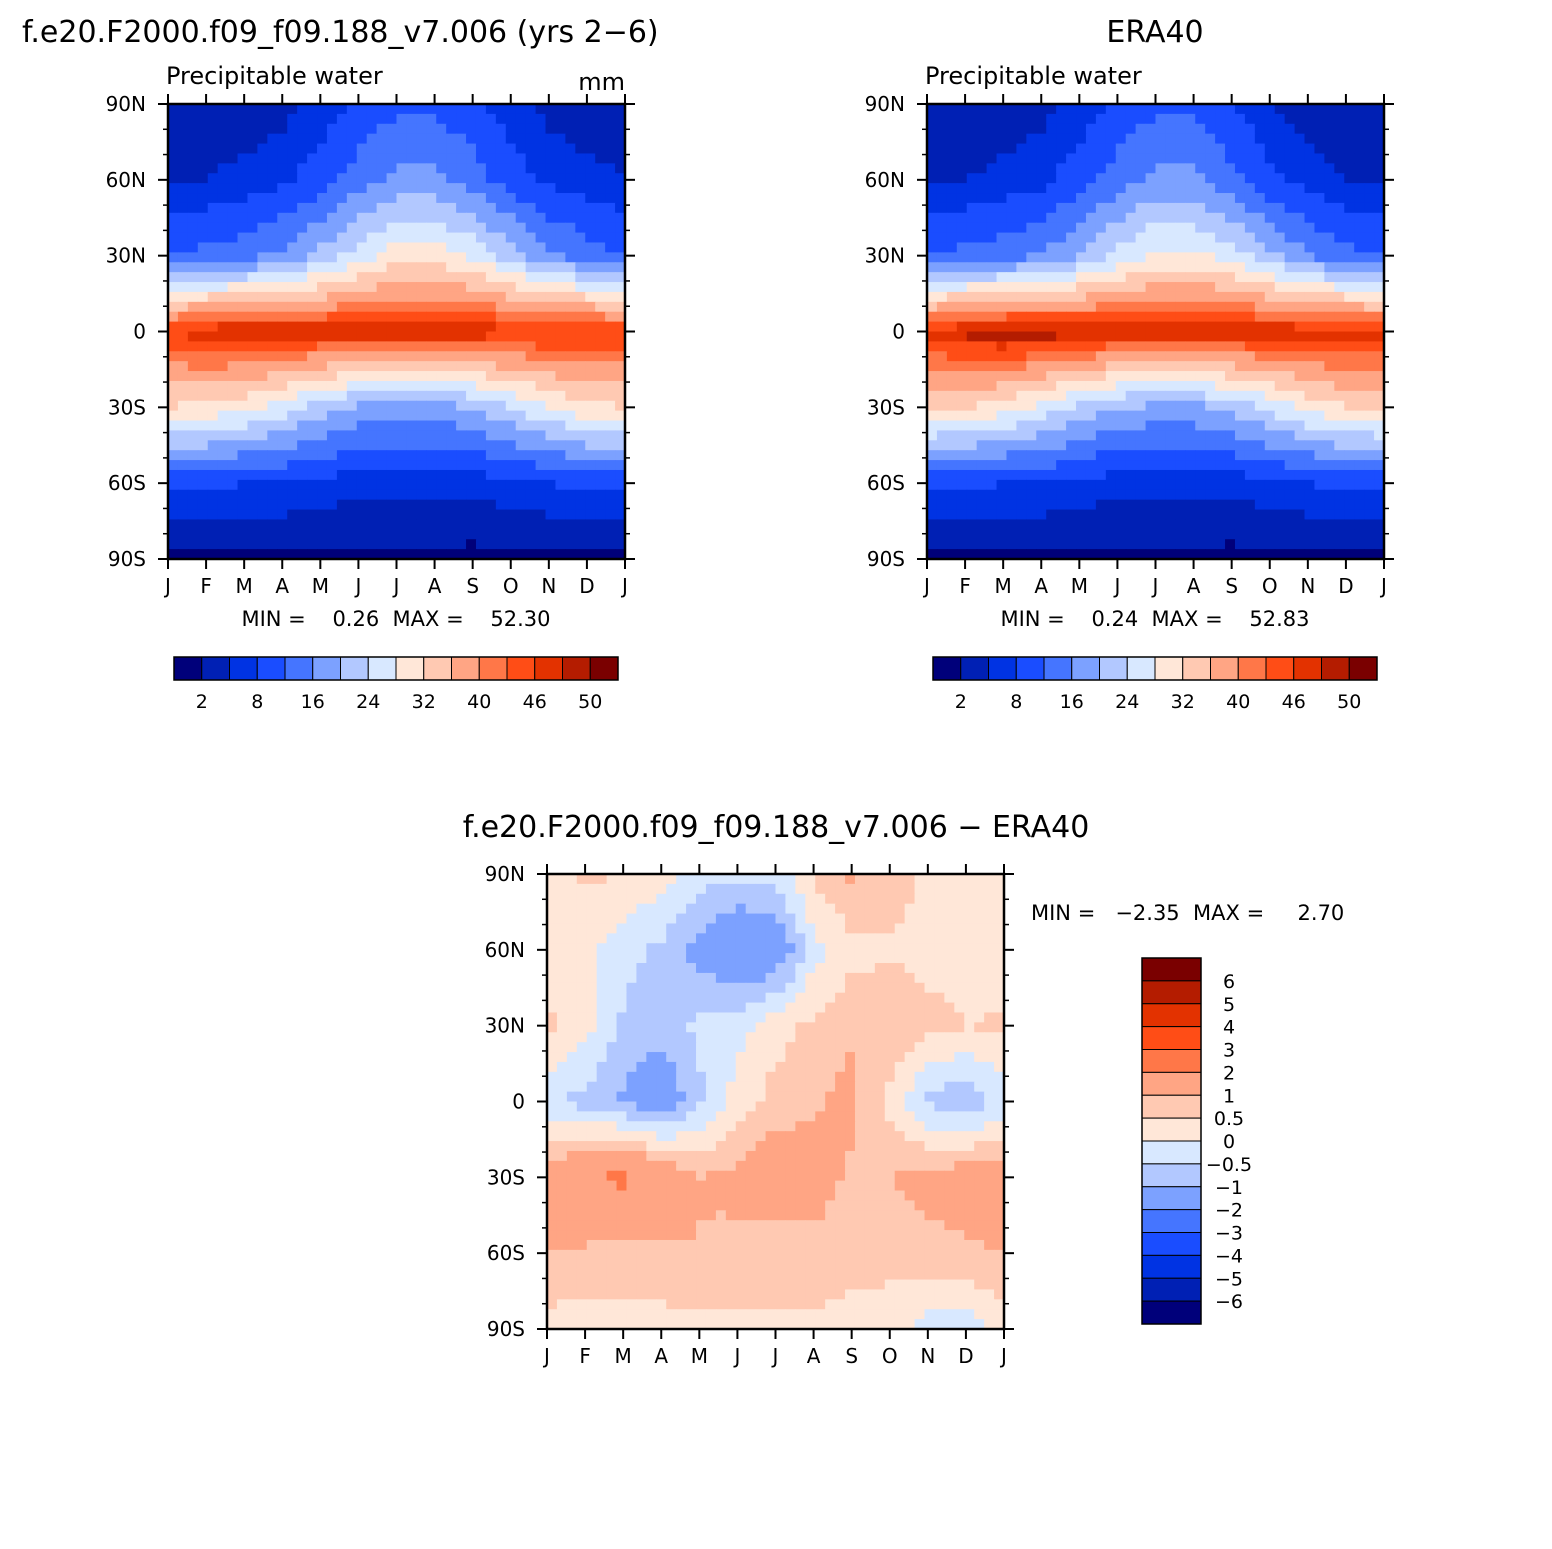 The width and height of the screenshot is (1552, 1549). Describe the element at coordinates (1307, 586) in the screenshot. I see `obs-plot-x-label: N` at that location.